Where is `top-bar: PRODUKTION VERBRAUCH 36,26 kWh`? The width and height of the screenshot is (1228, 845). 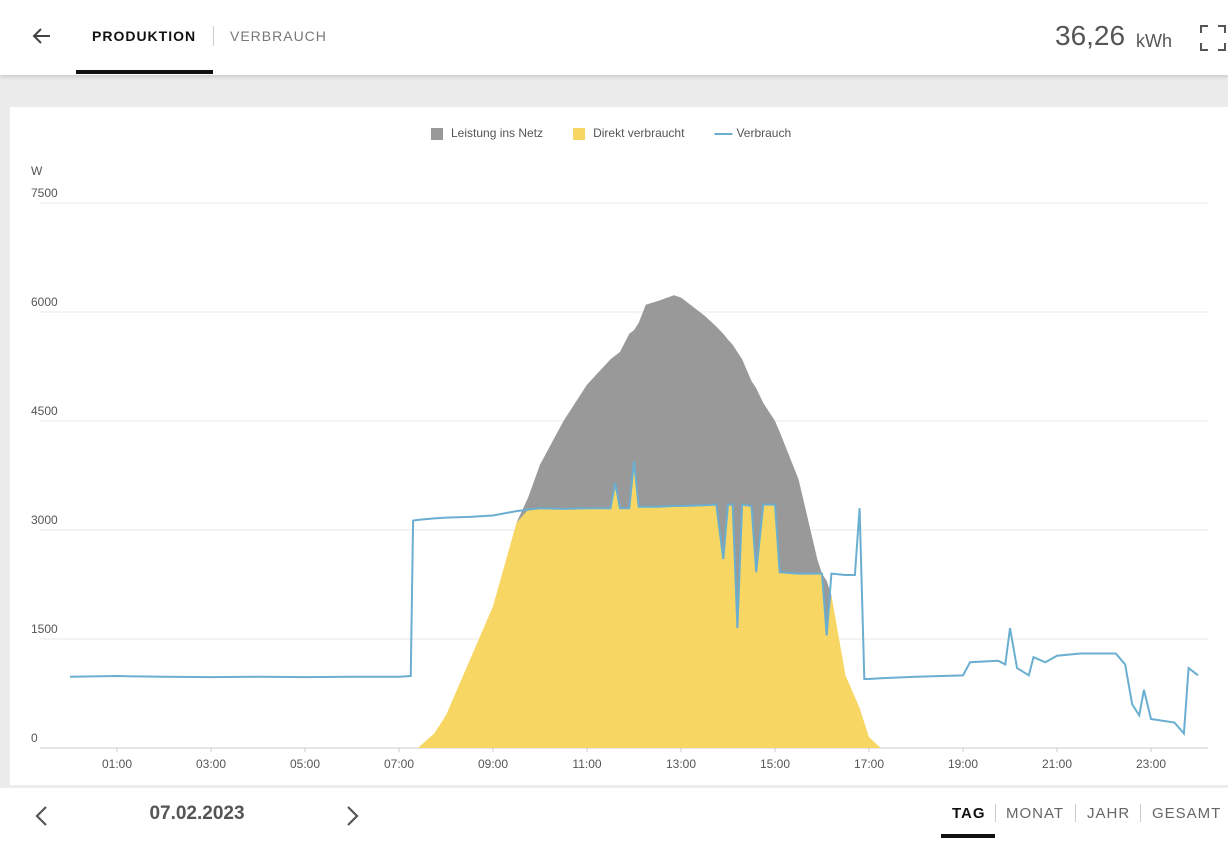
top-bar: PRODUKTION VERBRAUCH 36,26 kWh is located at coordinates (614, 37).